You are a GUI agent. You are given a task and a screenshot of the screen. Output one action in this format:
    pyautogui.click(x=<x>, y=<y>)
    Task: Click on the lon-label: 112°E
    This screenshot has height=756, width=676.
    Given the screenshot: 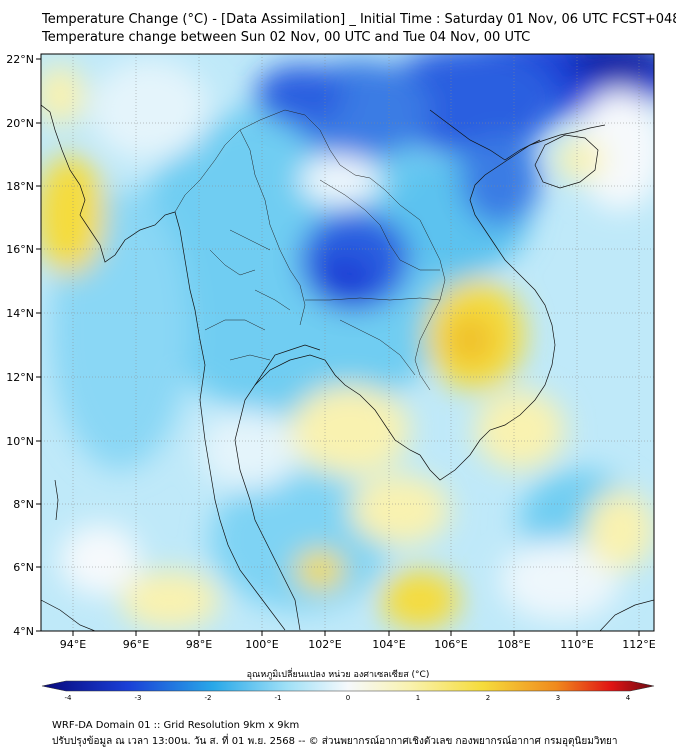 What is the action you would take?
    pyautogui.click(x=638, y=644)
    